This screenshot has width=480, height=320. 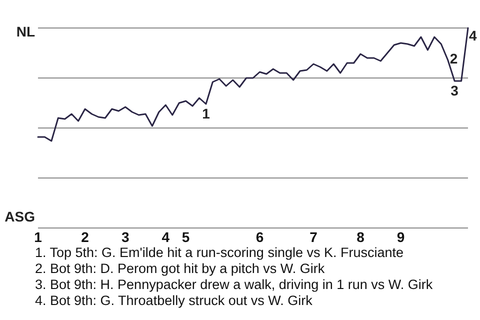 I want to click on x-tick-label: 3, so click(x=125, y=236).